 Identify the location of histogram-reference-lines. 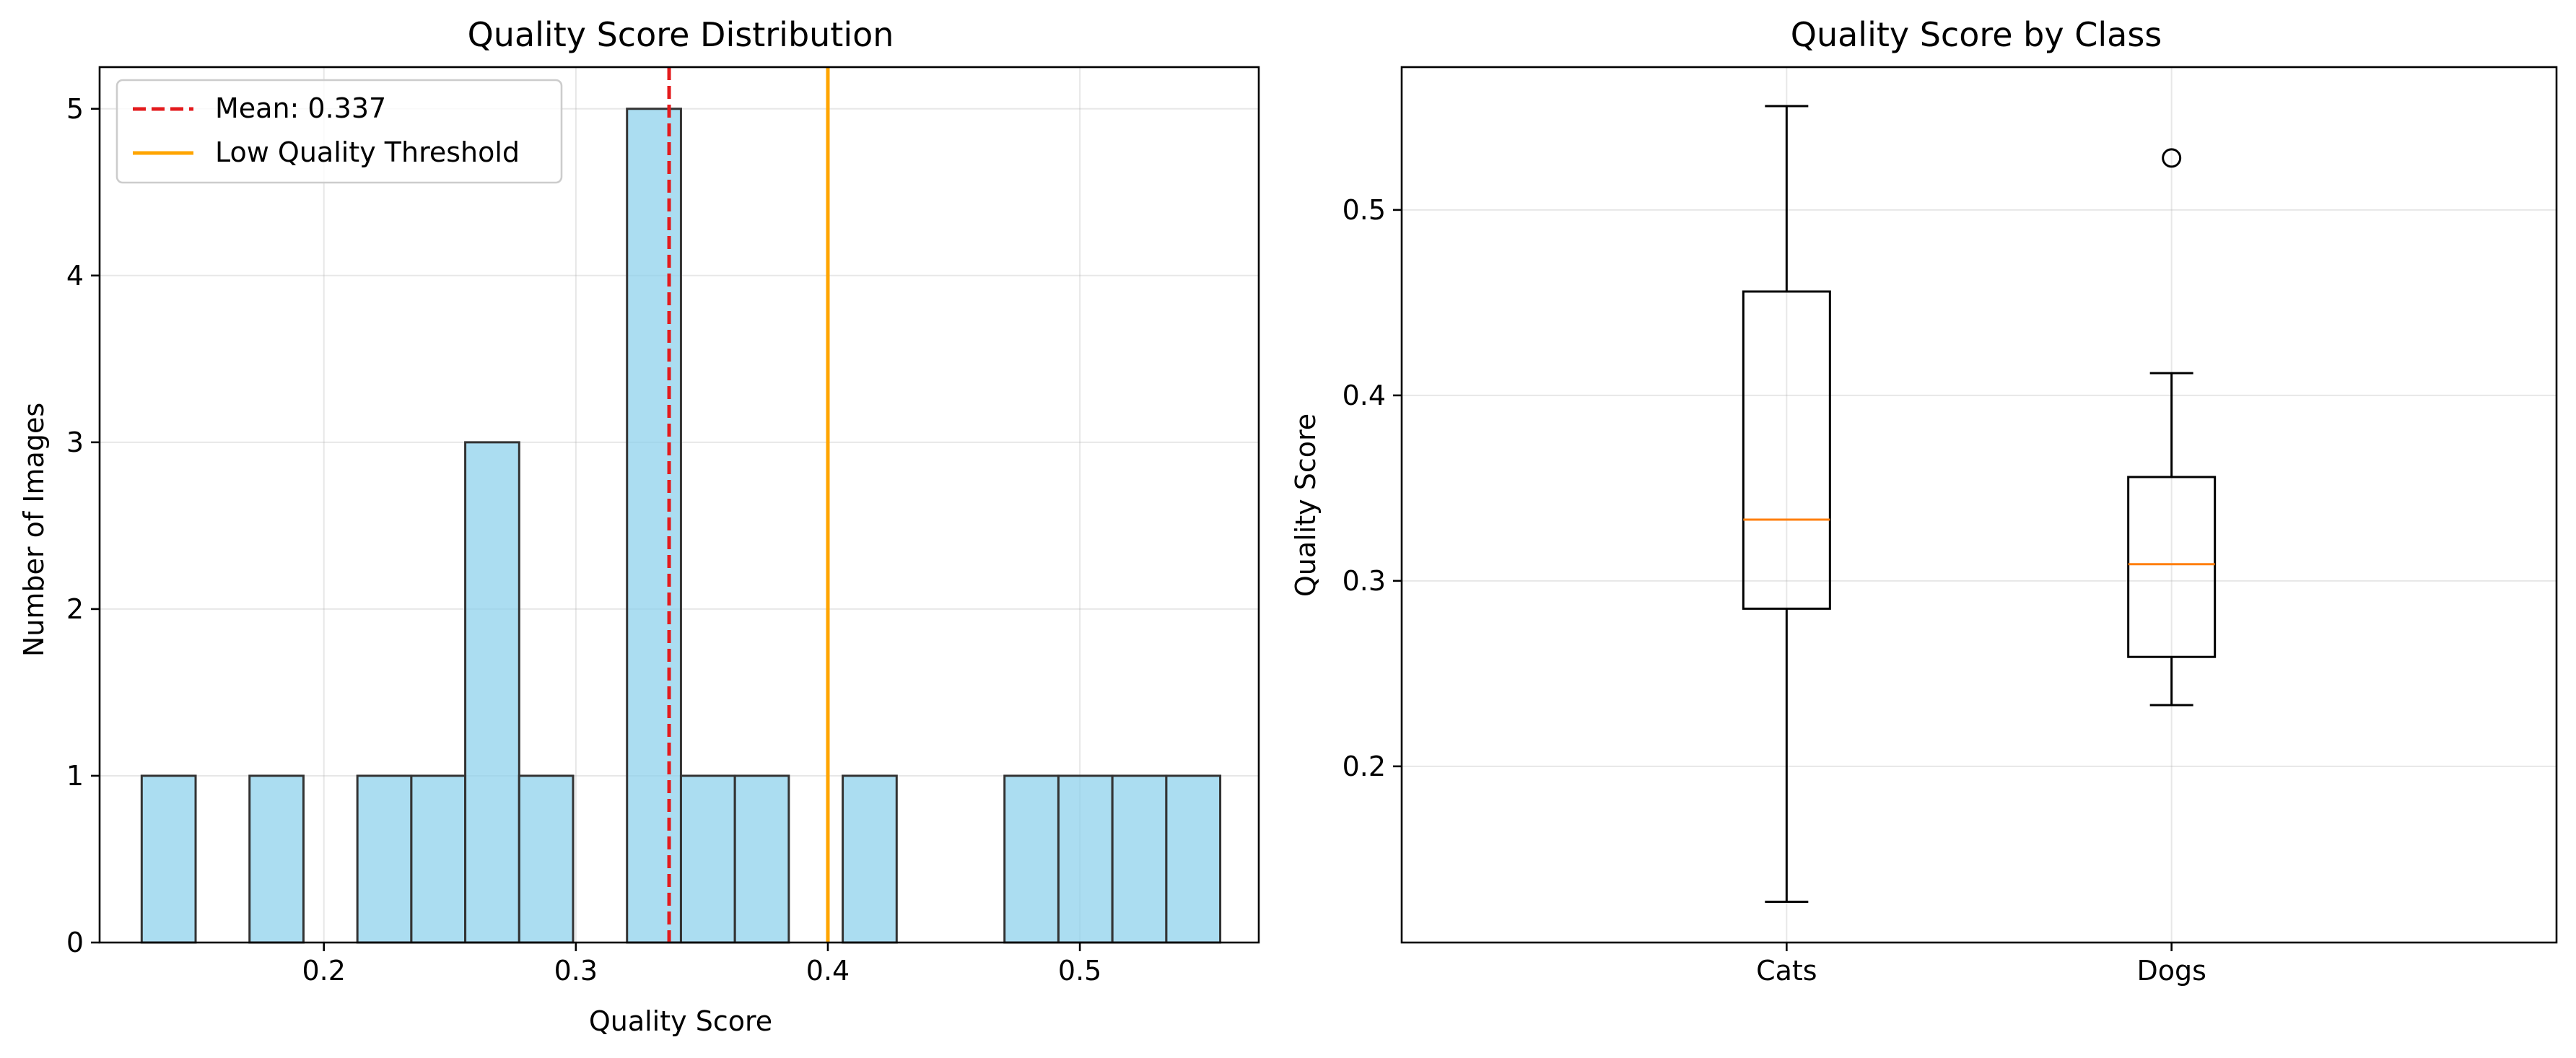
(748, 505).